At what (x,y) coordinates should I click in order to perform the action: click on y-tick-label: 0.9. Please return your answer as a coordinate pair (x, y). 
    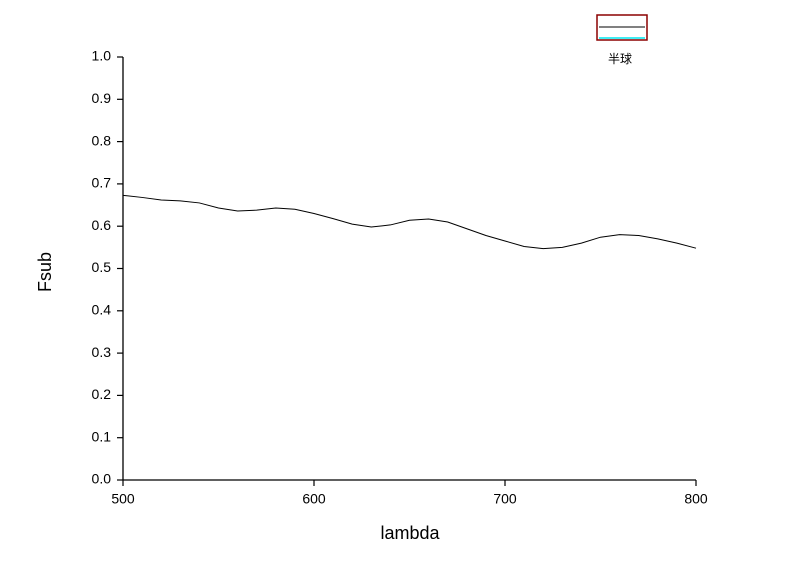
    Looking at the image, I should click on (102, 98).